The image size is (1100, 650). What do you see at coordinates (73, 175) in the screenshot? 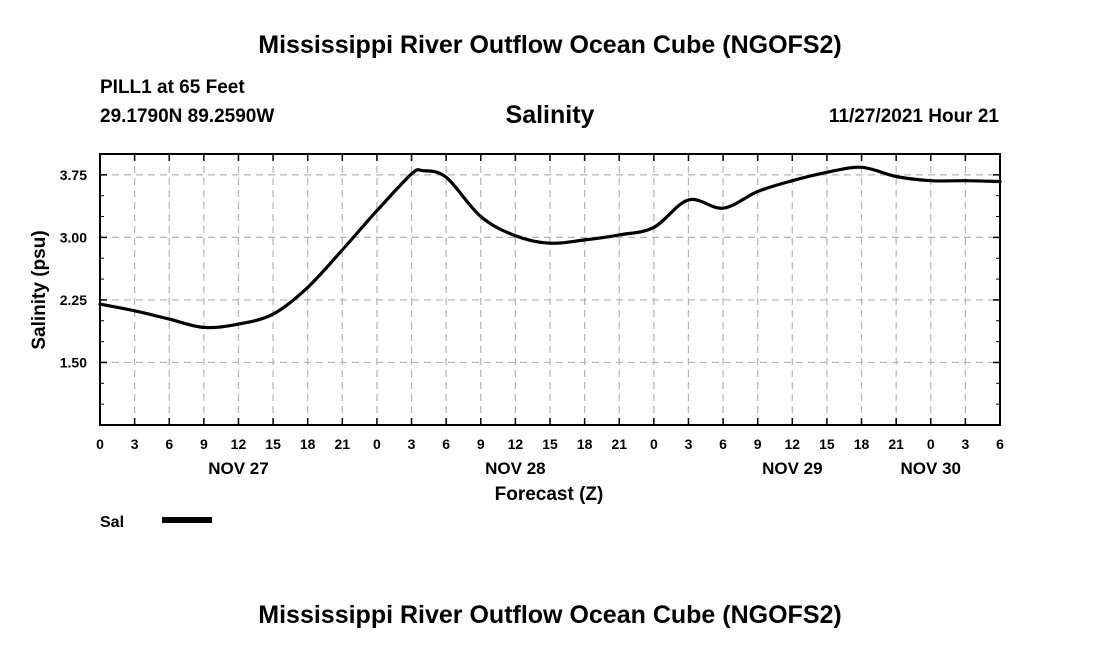
I see `y-tick-label: 3.75` at bounding box center [73, 175].